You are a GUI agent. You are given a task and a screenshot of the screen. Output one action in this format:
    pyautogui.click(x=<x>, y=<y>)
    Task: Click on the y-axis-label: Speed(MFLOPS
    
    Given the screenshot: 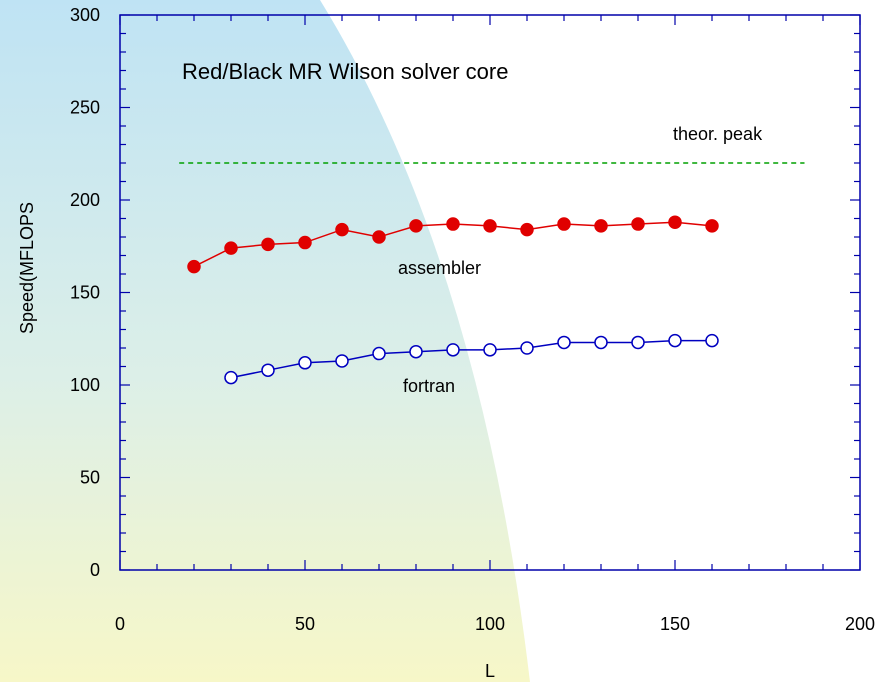 What is the action you would take?
    pyautogui.click(x=27, y=268)
    